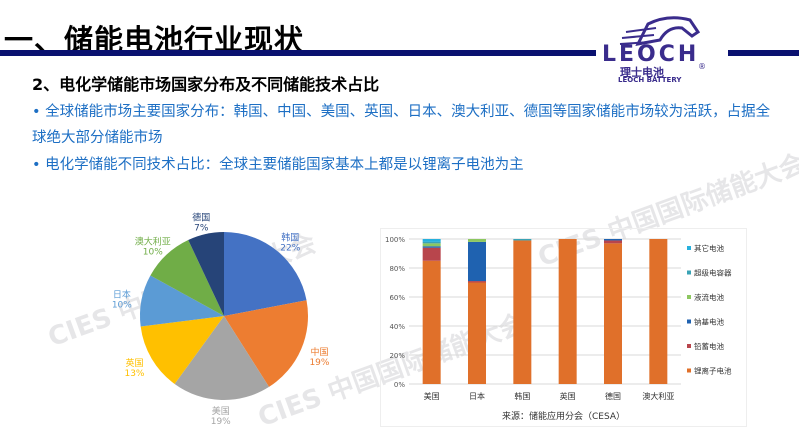 The height and width of the screenshot is (446, 799). Describe the element at coordinates (182, 301) in the screenshot. I see `pie-slice-日本` at that location.